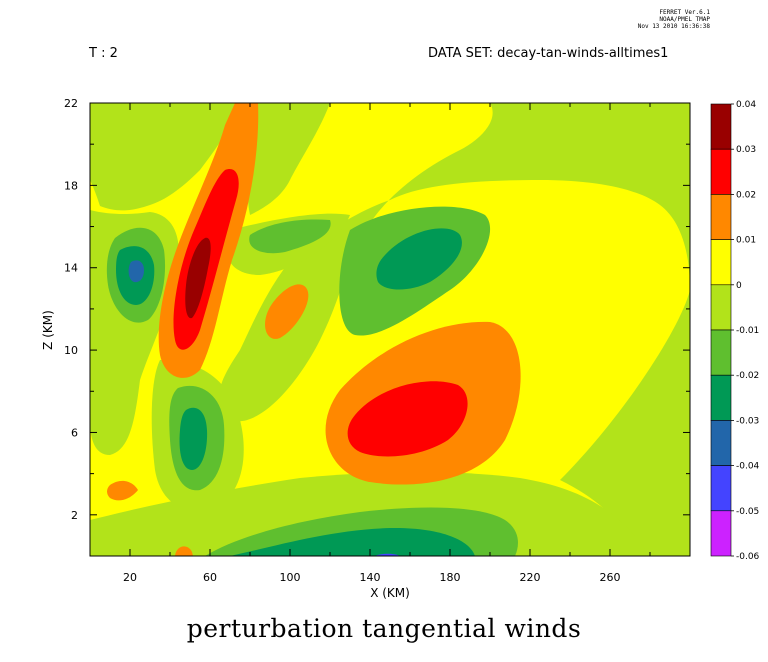  I want to click on x-tick-label: 260, so click(610, 577).